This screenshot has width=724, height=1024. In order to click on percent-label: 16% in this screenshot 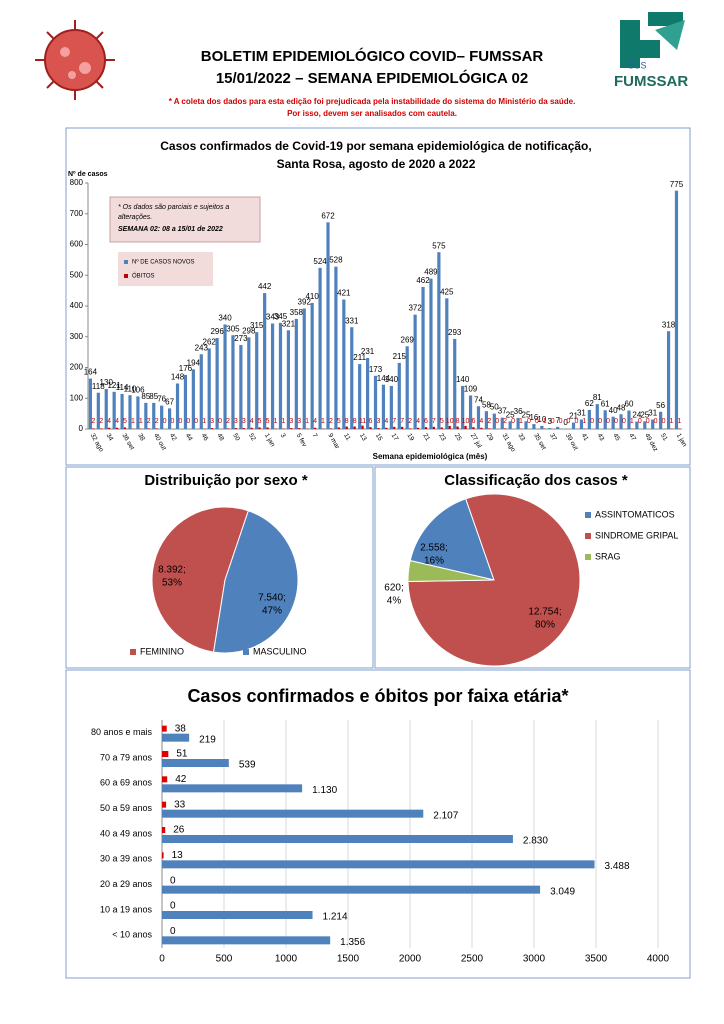, I will do `click(434, 561)`.